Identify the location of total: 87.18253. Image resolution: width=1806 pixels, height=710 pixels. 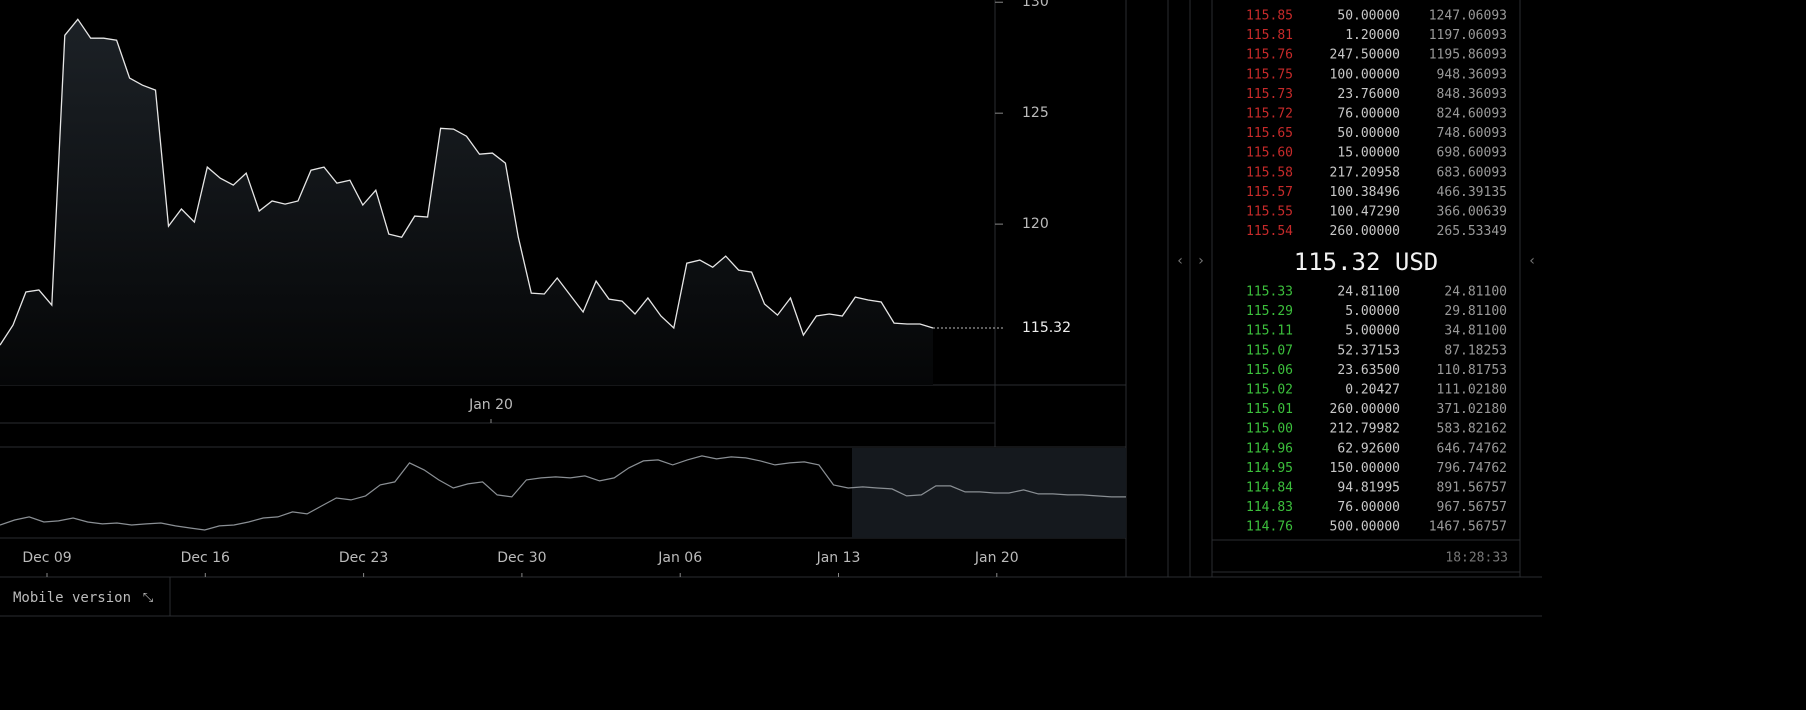
(1475, 350).